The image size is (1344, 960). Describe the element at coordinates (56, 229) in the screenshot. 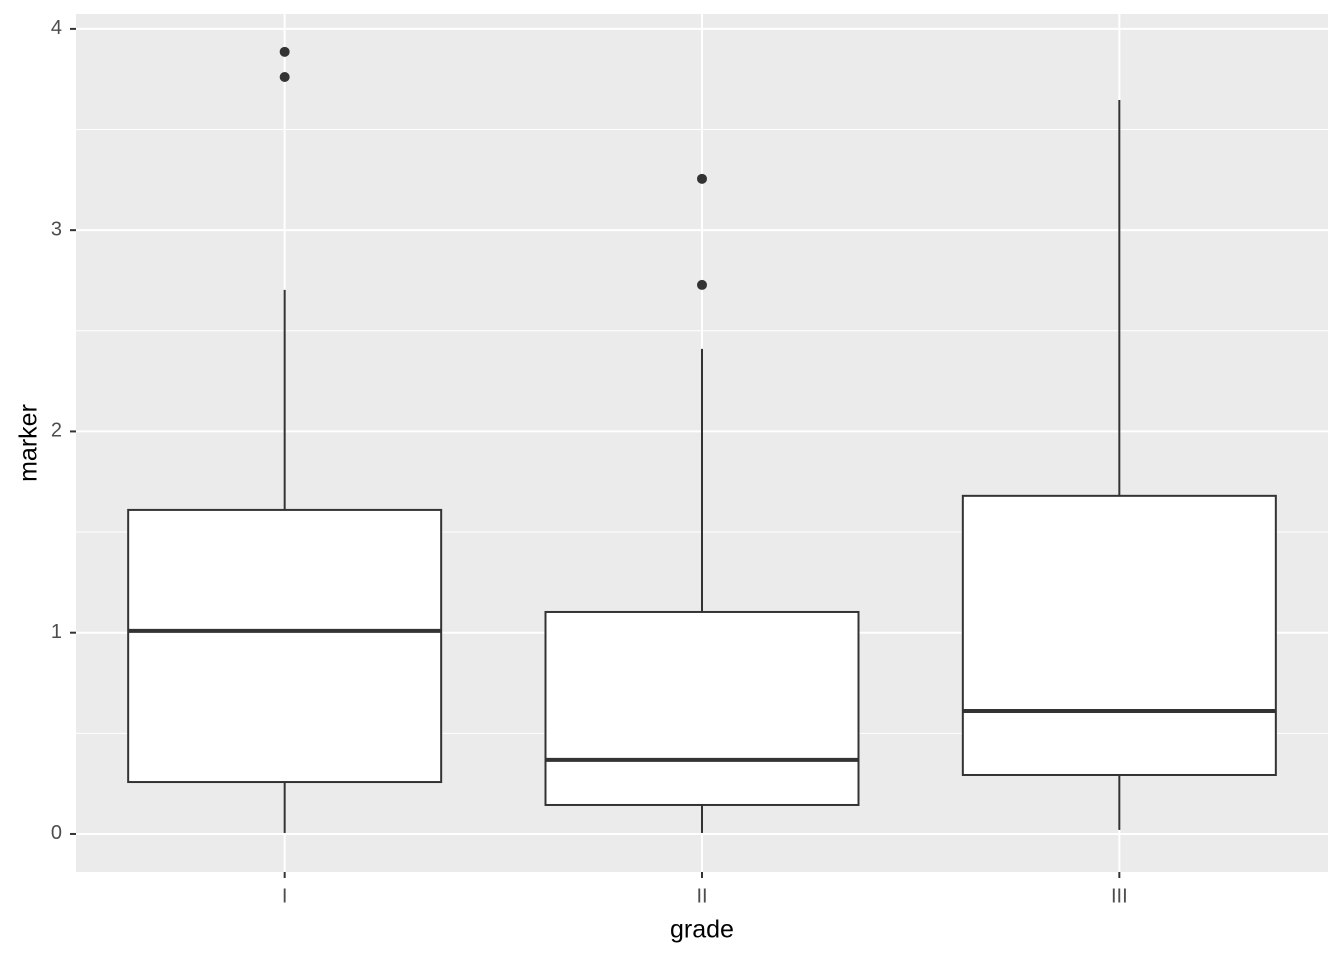

I see `y-tick-label: 3` at that location.